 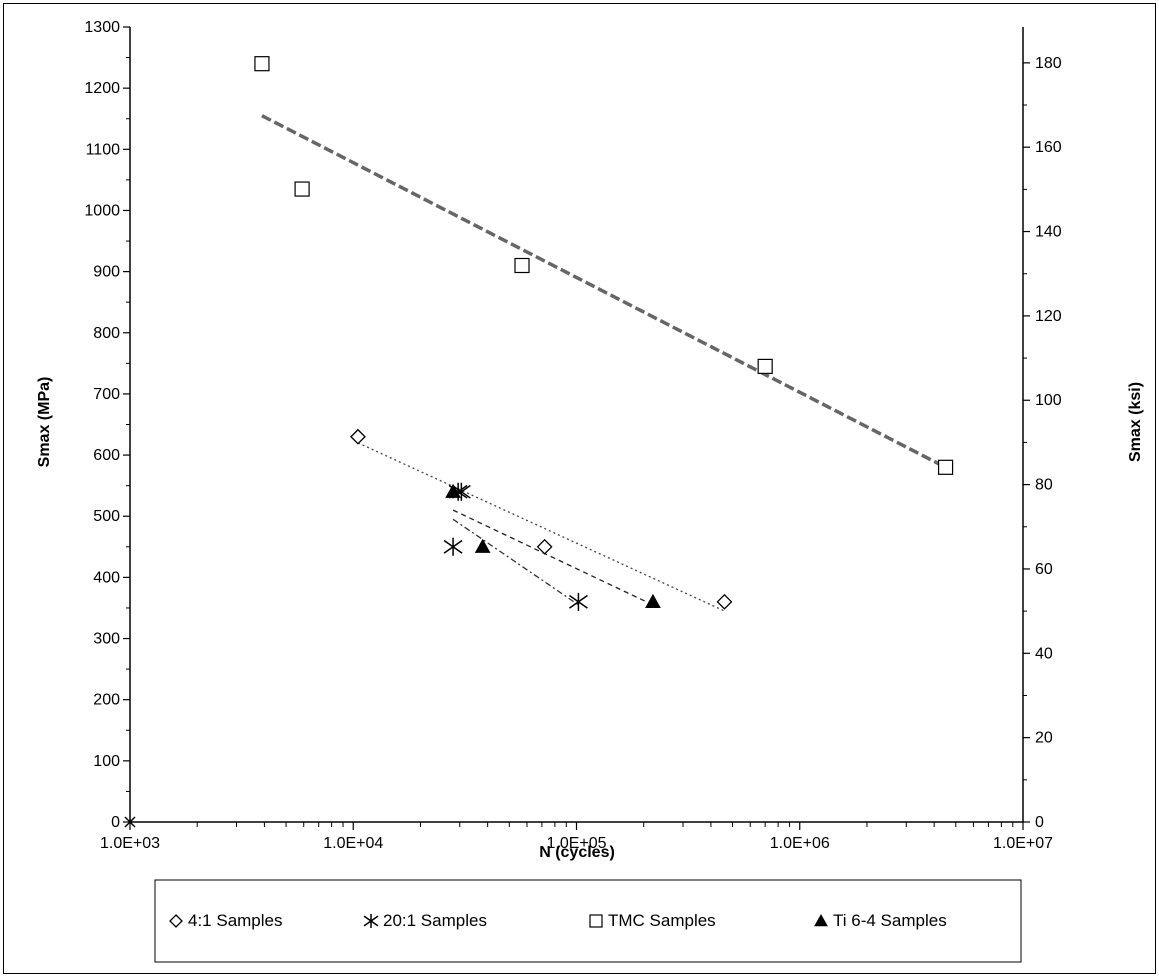 What do you see at coordinates (106, 516) in the screenshot?
I see `y-tick-label: 500` at bounding box center [106, 516].